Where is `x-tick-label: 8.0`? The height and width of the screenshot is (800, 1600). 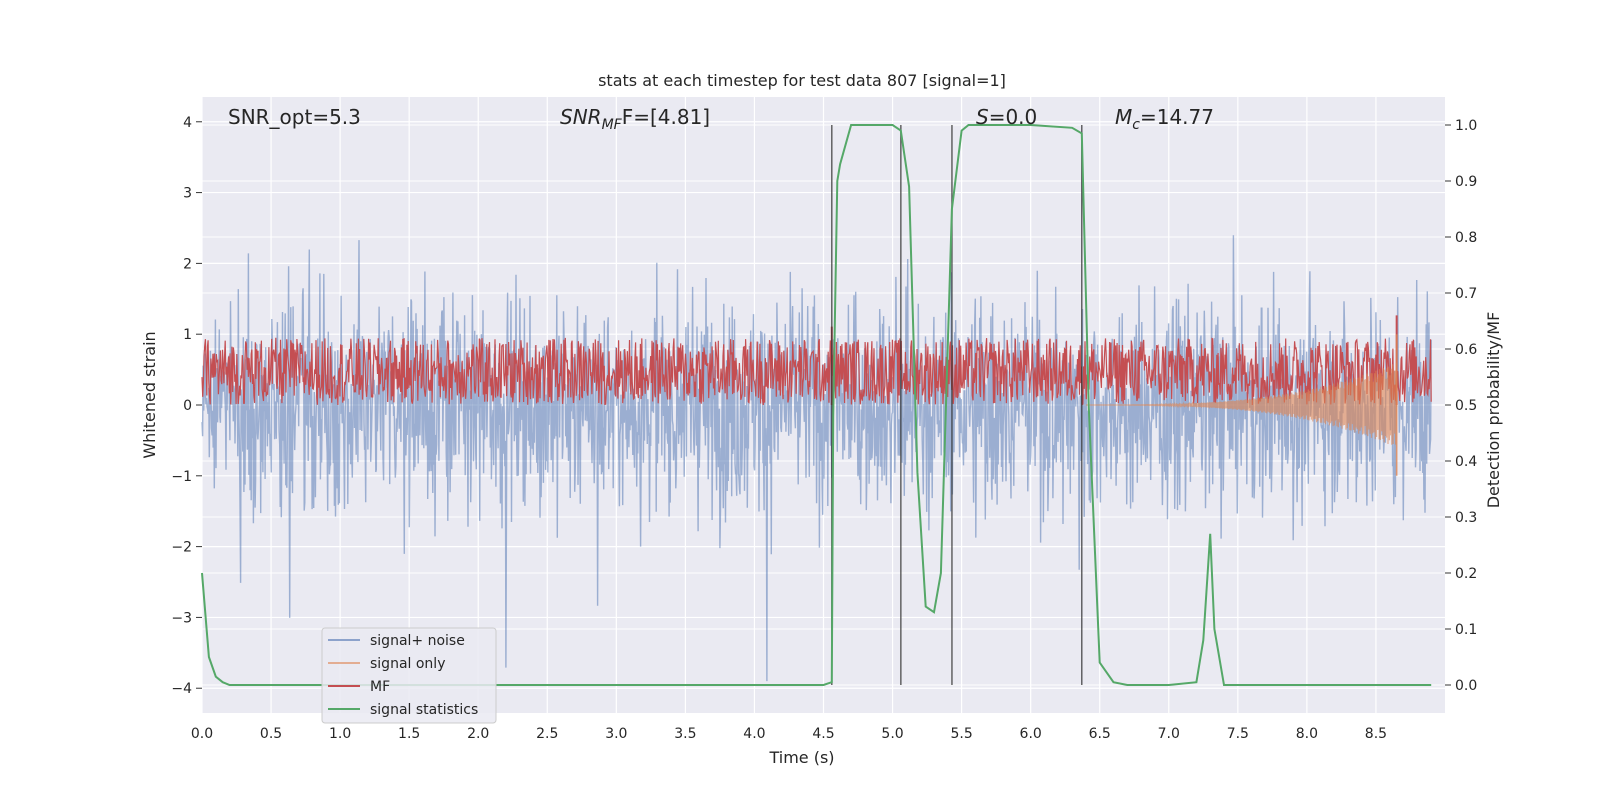 x-tick-label: 8.0 is located at coordinates (1307, 734).